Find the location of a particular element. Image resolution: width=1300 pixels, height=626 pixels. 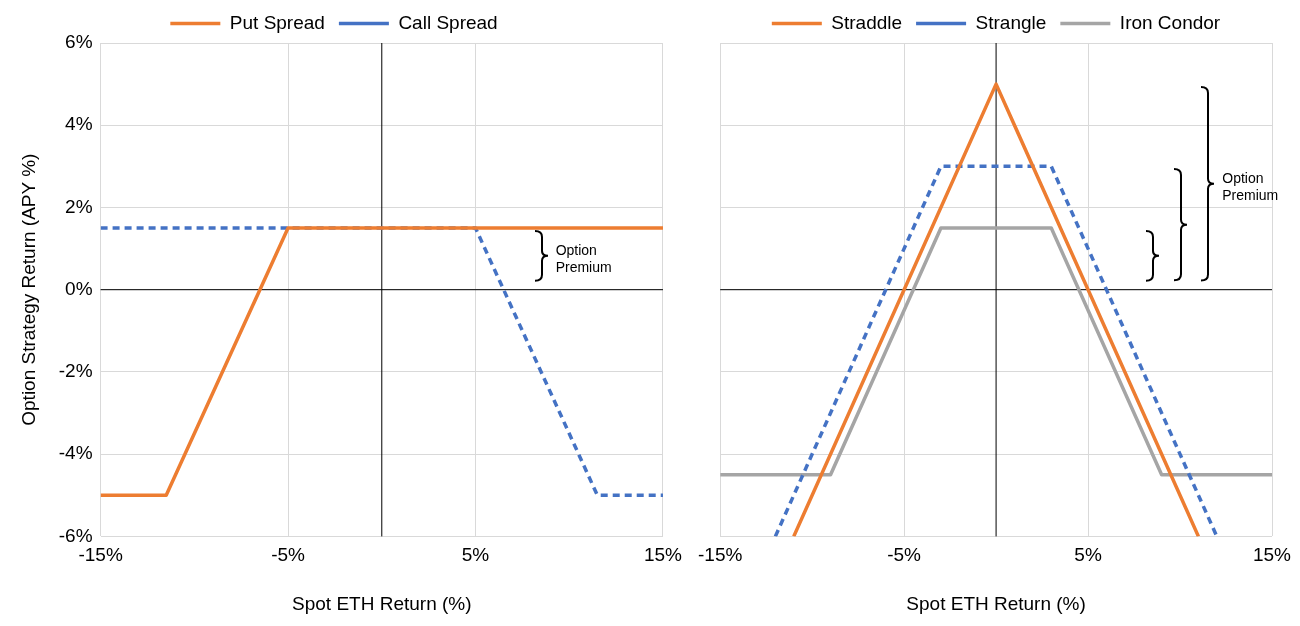

y-tick-label: -4% is located at coordinates (75, 453).